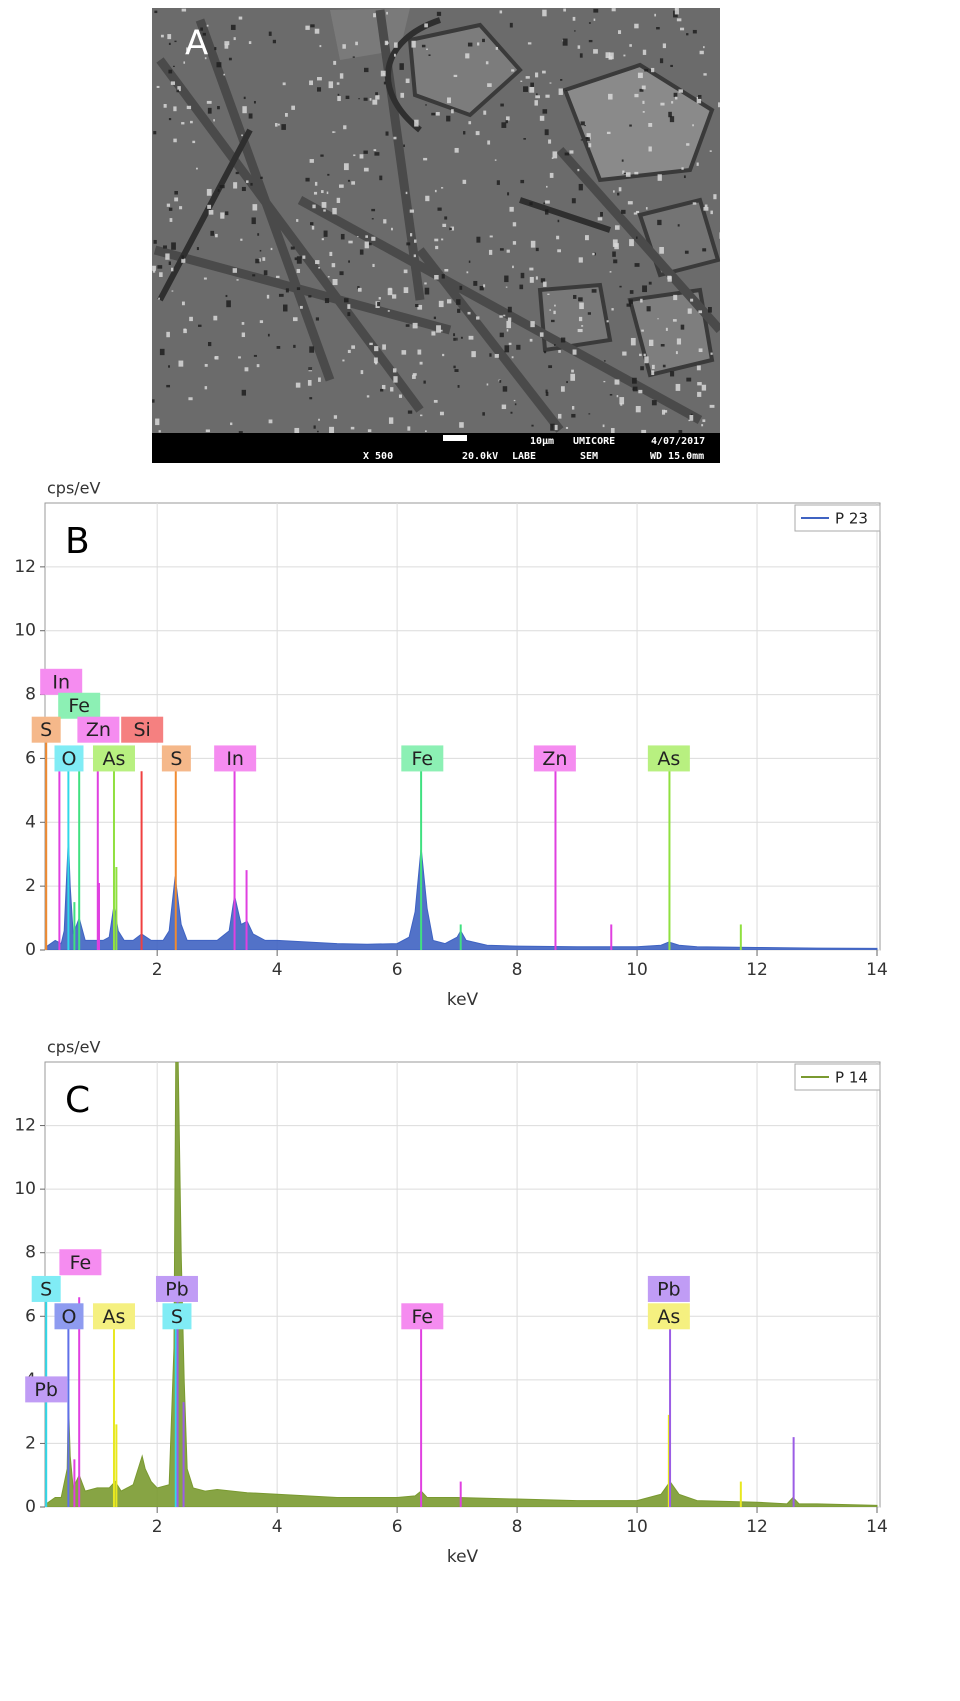  I want to click on element-label: Fe, so click(423, 759).